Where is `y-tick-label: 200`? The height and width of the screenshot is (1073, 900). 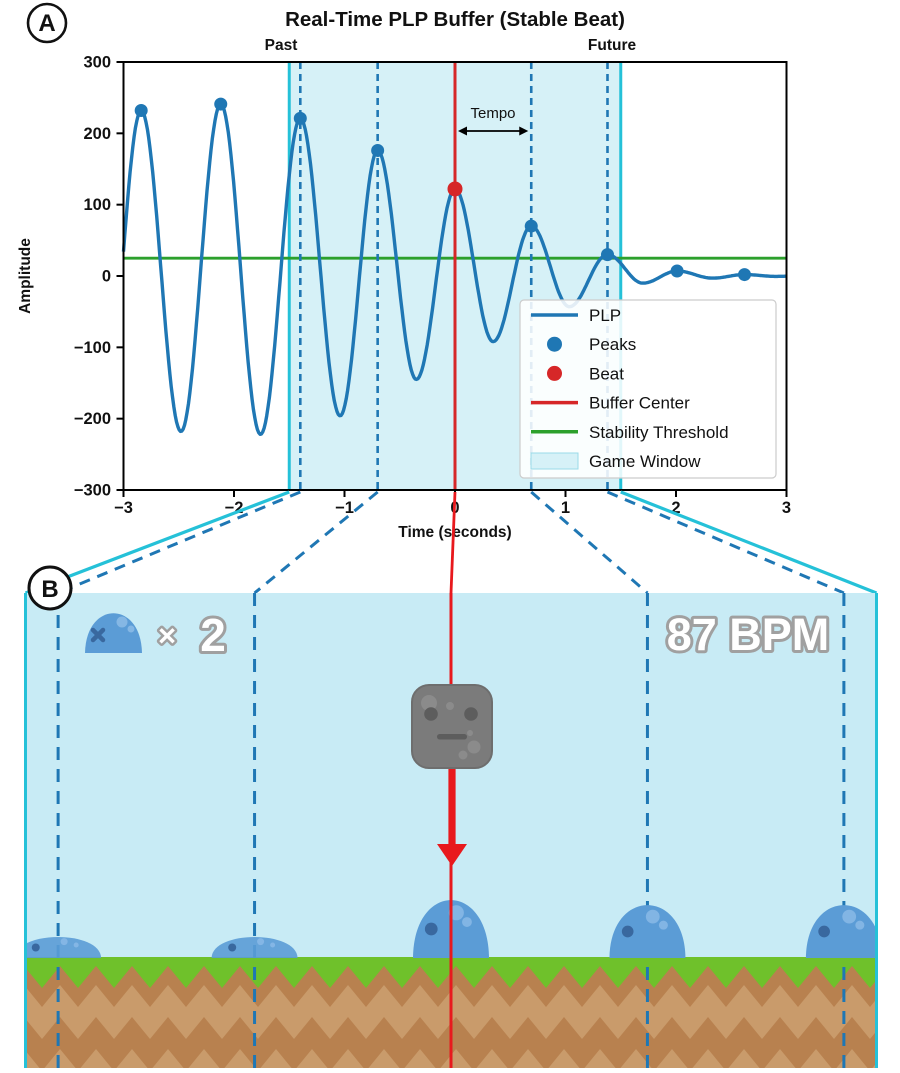
y-tick-label: 200 is located at coordinates (97, 134).